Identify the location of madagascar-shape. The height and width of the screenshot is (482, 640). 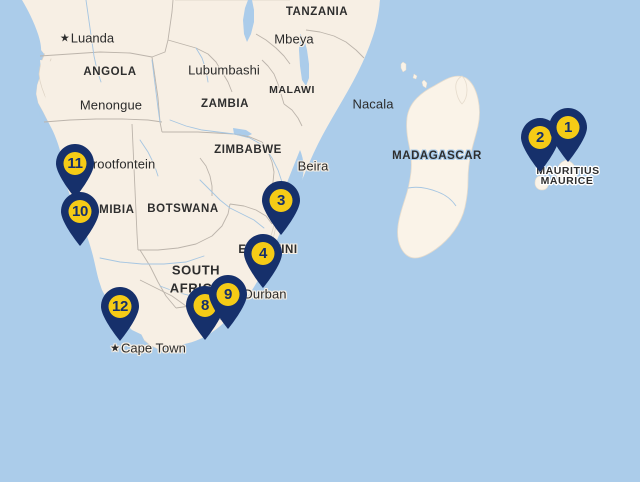
(438, 167).